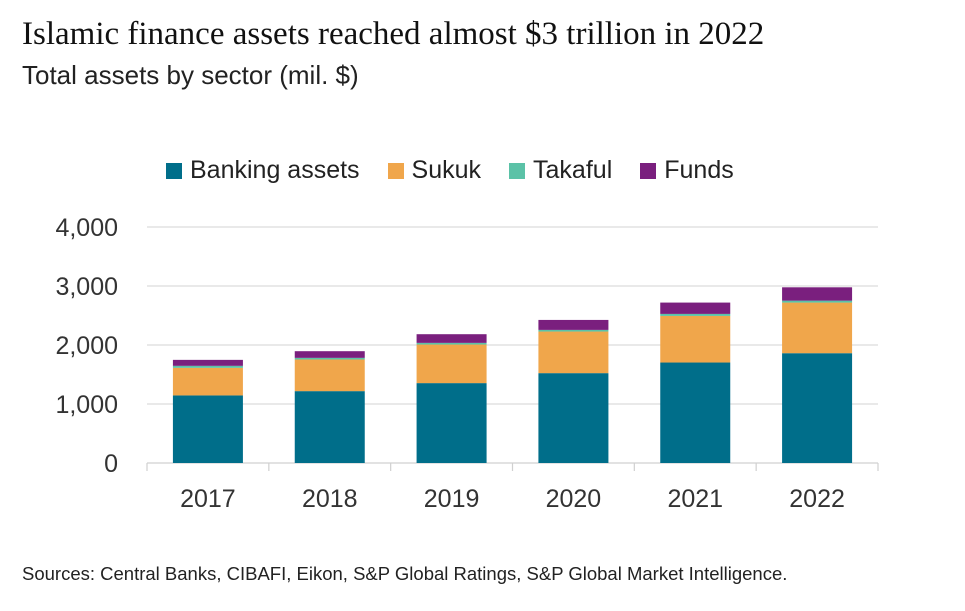 This screenshot has width=965, height=611. I want to click on y-tick-label: 0, so click(111, 464).